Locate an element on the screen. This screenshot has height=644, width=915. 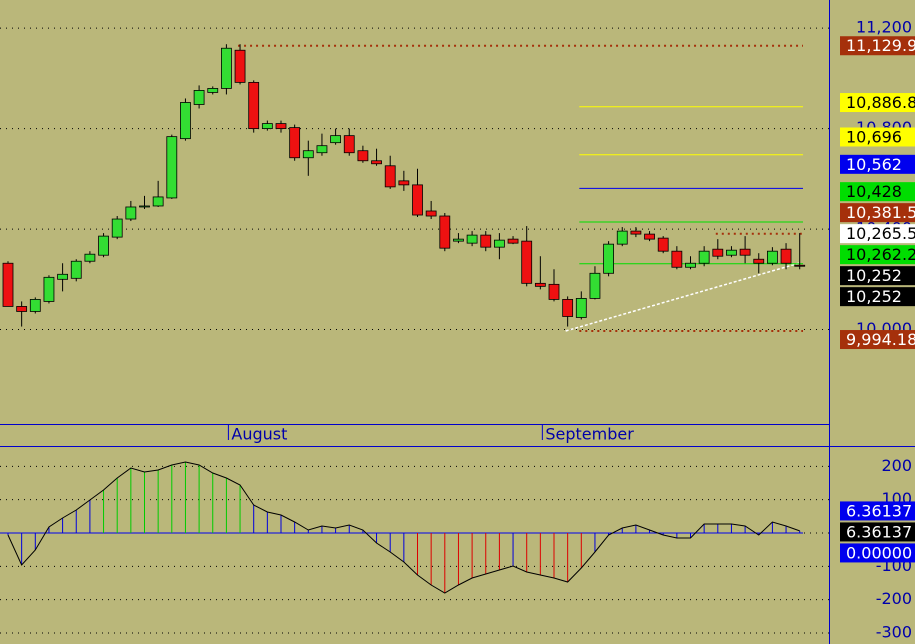
value-box-label: 10,562 is located at coordinates (874, 164).